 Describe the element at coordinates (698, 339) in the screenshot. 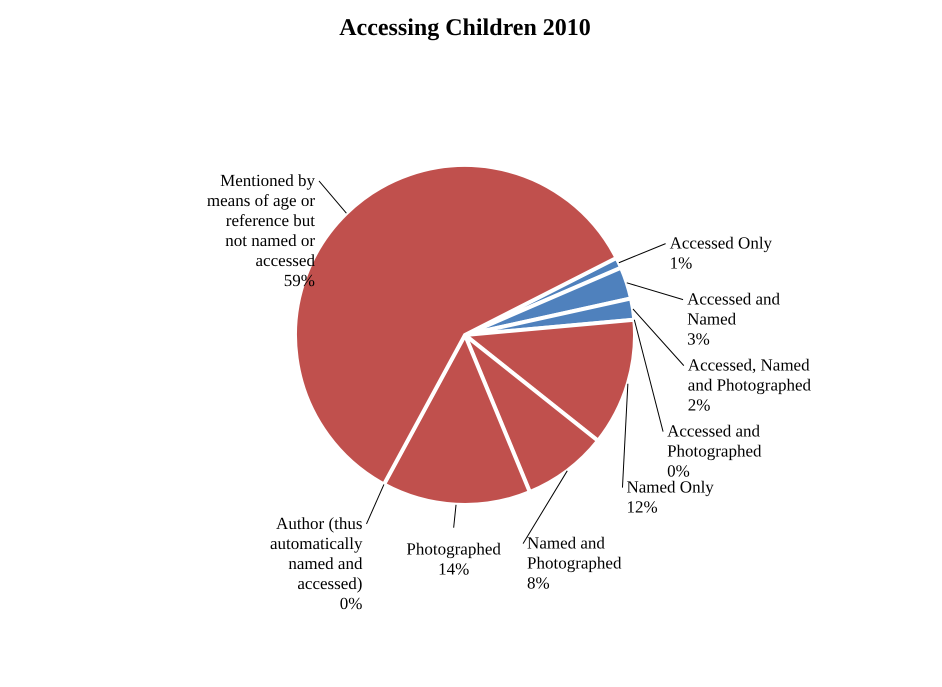

I see `data-label: 3%` at that location.